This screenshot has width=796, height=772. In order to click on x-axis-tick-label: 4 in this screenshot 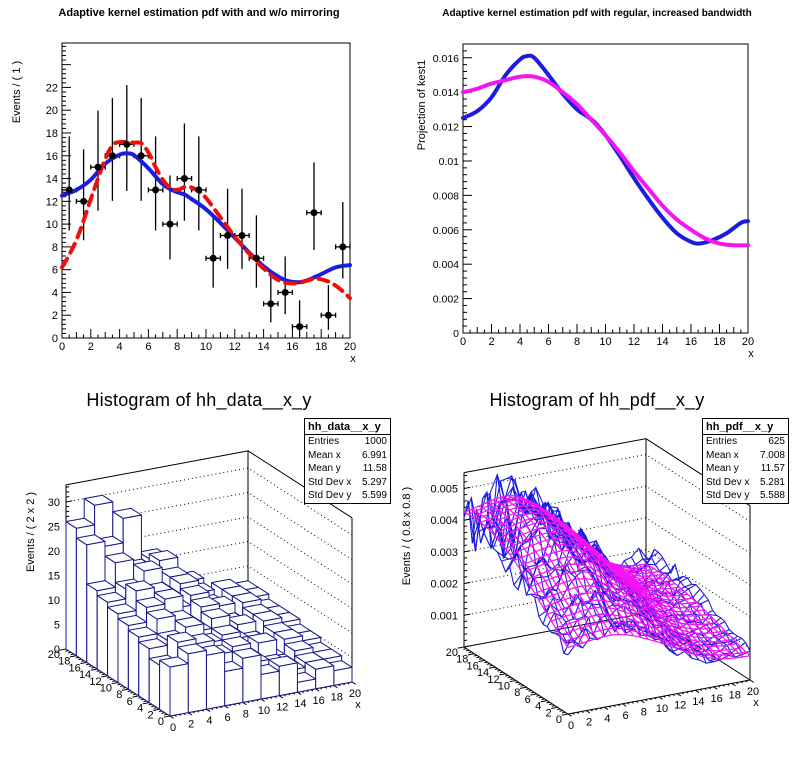, I will do `click(607, 719)`.